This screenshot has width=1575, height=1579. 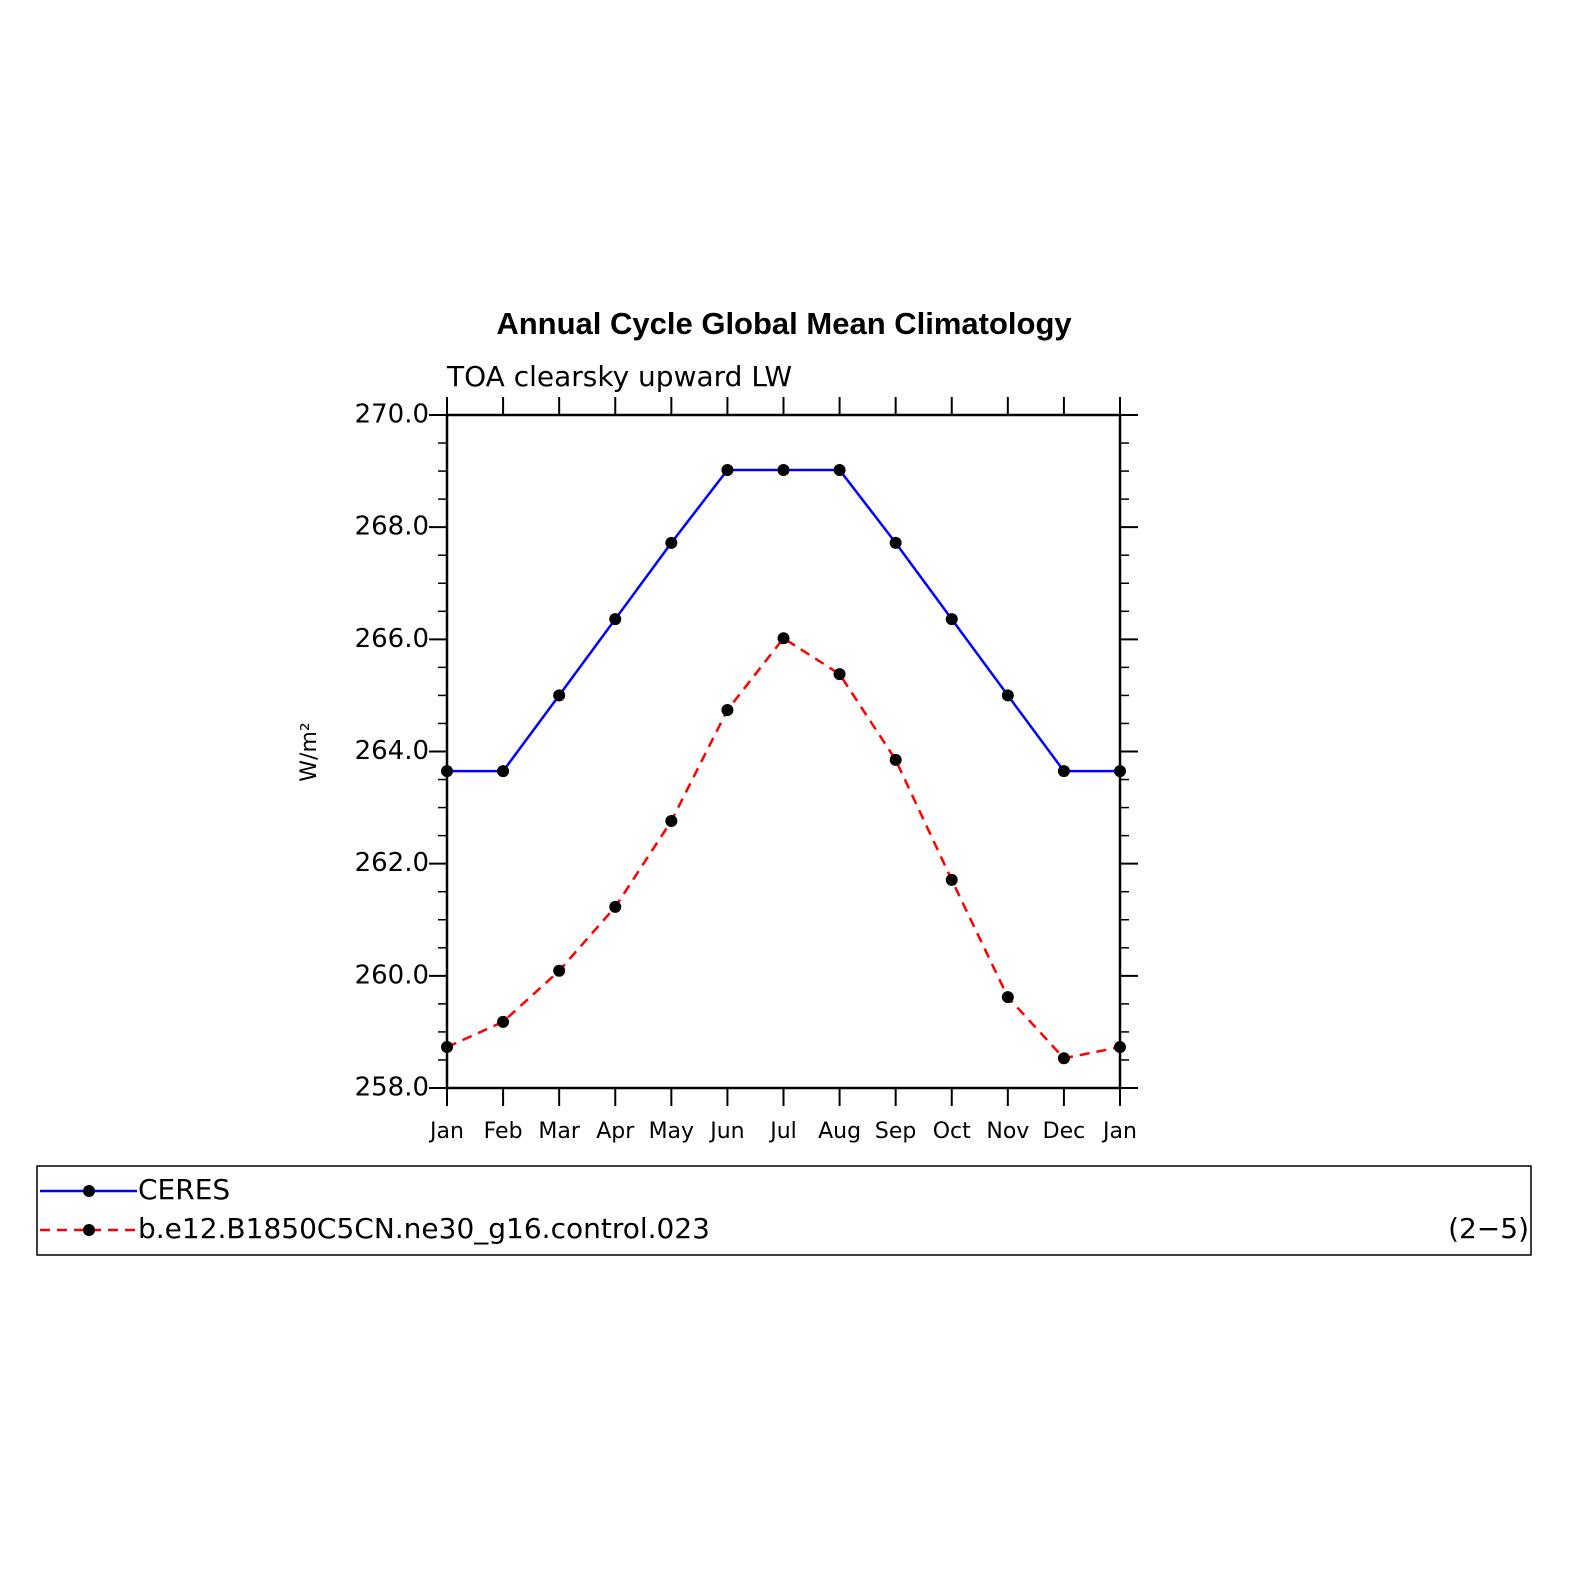 I want to click on panel-label: (2−5), so click(x=1488, y=1228).